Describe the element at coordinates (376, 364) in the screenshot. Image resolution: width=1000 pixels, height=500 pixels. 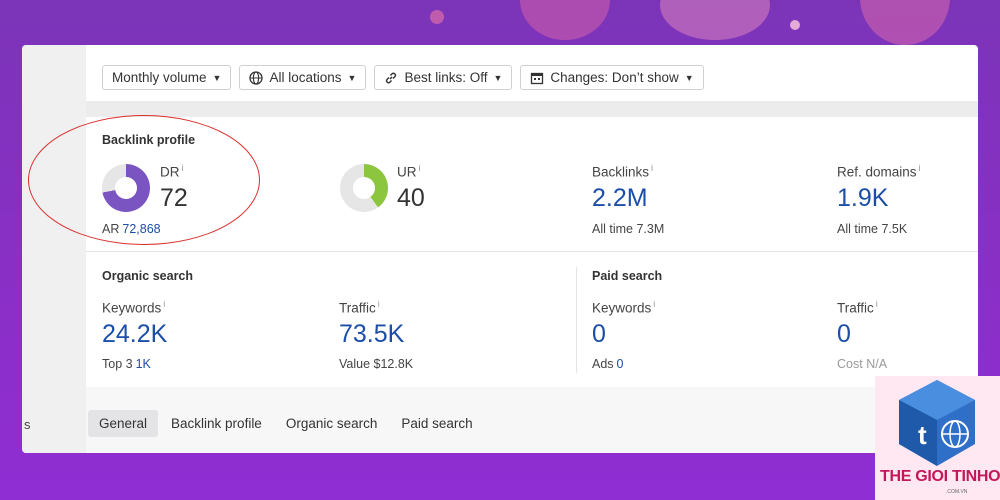
I see `traffic-value-row: Value $12.8K` at that location.